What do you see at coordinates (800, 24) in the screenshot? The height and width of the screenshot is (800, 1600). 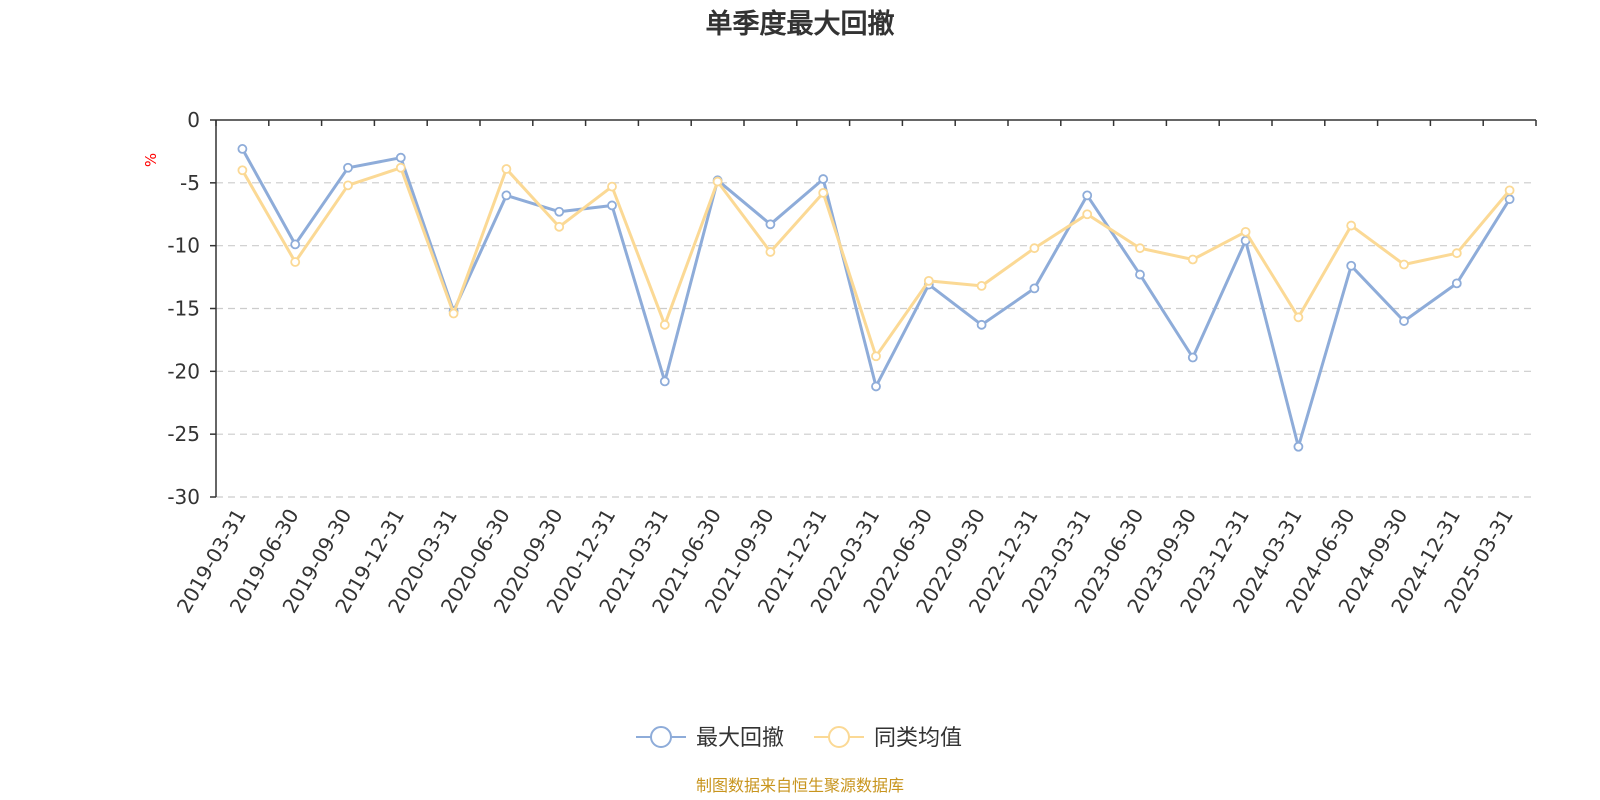 I see `chart-title: 单季度最大回撤` at bounding box center [800, 24].